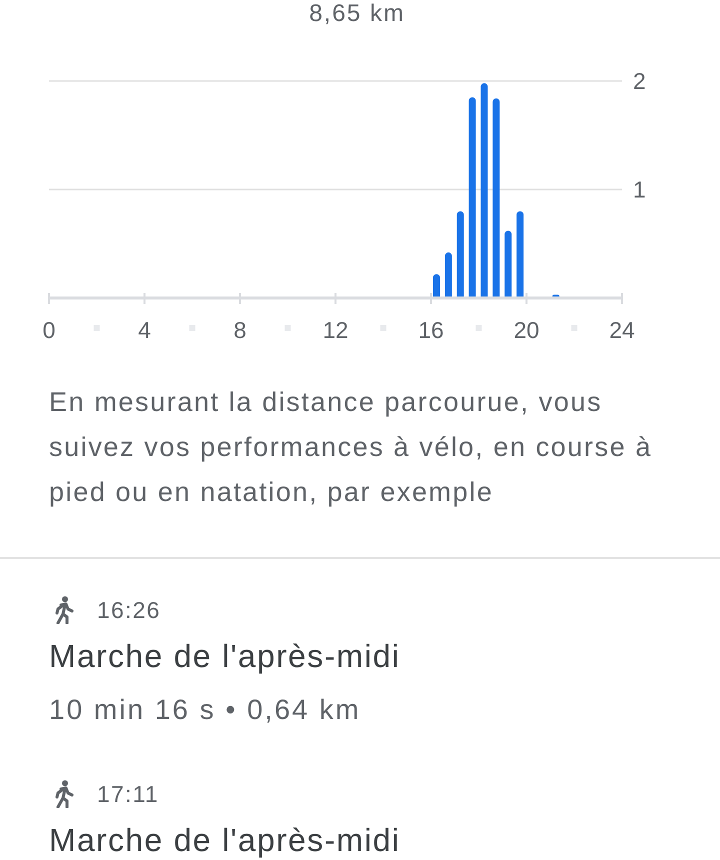 This screenshot has width=720, height=860. What do you see at coordinates (145, 330) in the screenshot?
I see `x-tick-label: 4` at bounding box center [145, 330].